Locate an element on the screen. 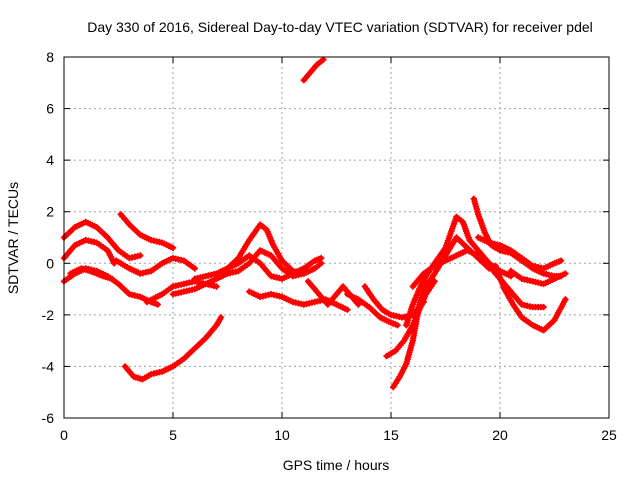 Image resolution: width=640 pixels, height=480 pixels. x-tick-label: 20 is located at coordinates (500, 435).